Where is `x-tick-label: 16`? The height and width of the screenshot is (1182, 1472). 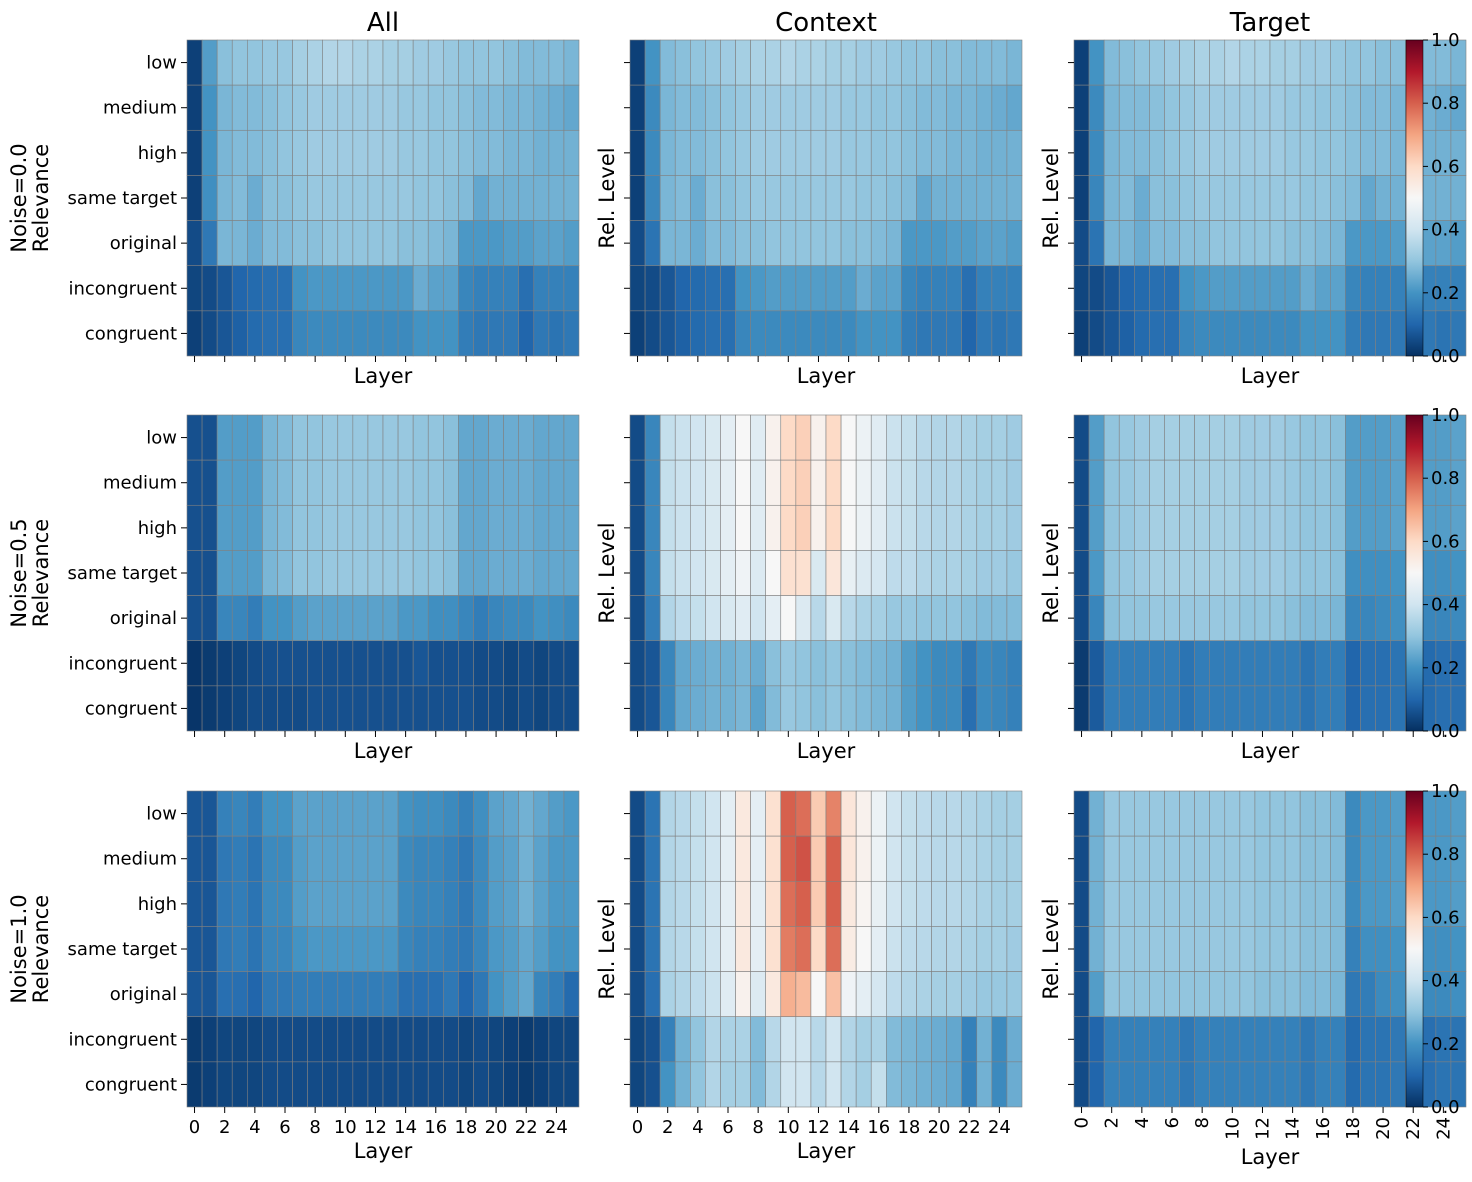 x-tick-label: 16 is located at coordinates (435, 1127).